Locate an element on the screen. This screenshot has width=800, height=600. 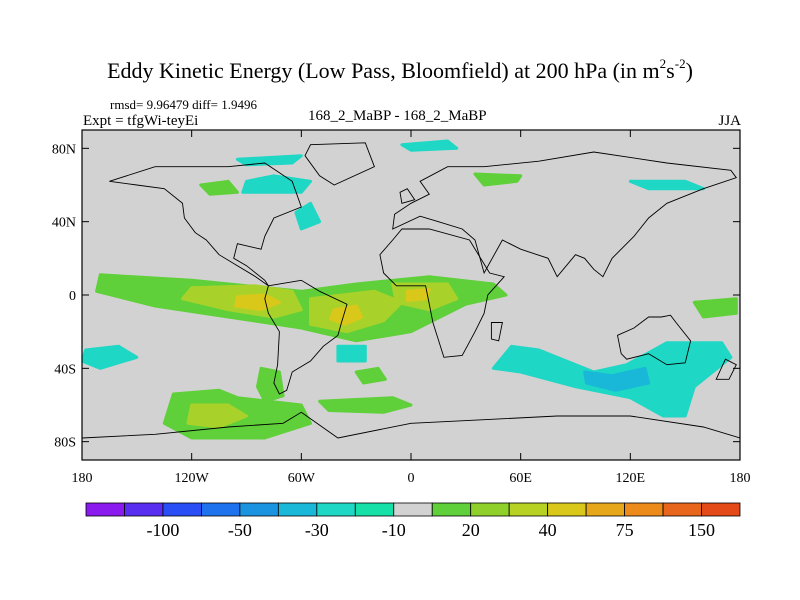
contour-south-patch-c is located at coordinates (370, 375).